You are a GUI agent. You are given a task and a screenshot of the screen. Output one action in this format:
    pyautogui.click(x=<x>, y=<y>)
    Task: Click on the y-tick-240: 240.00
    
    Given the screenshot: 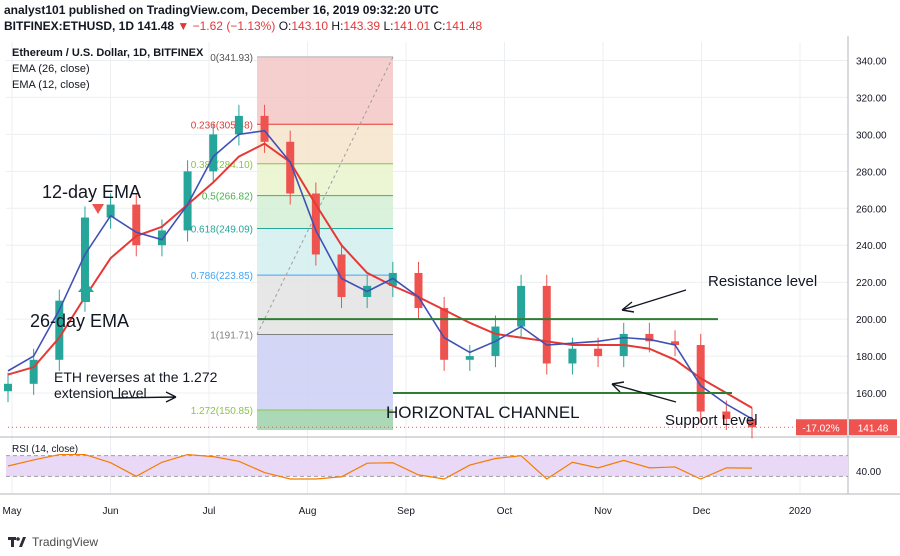 What is the action you would take?
    pyautogui.click(x=871, y=246)
    